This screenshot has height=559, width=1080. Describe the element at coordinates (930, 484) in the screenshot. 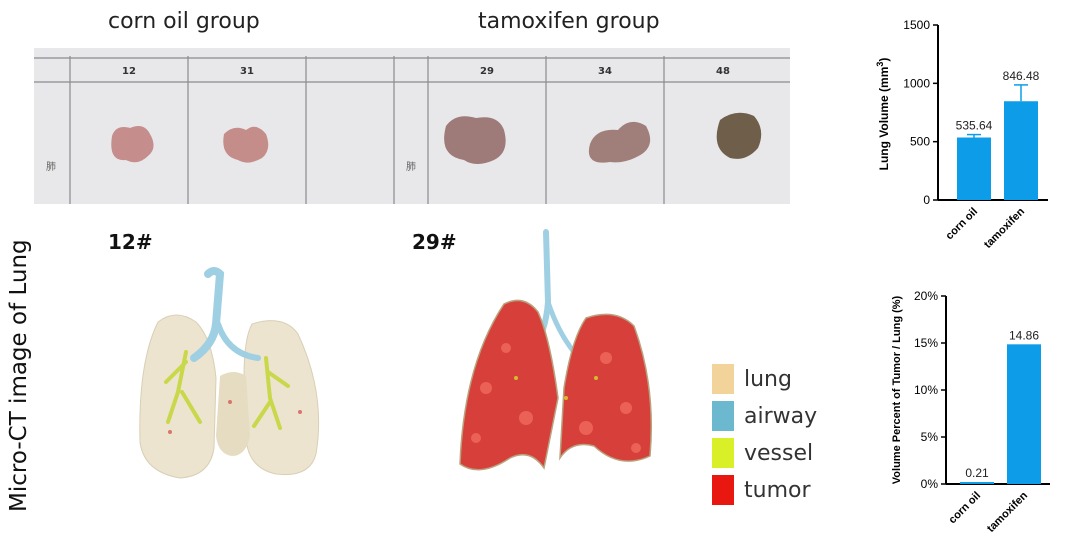

I see `y-tick-label: 0%` at that location.